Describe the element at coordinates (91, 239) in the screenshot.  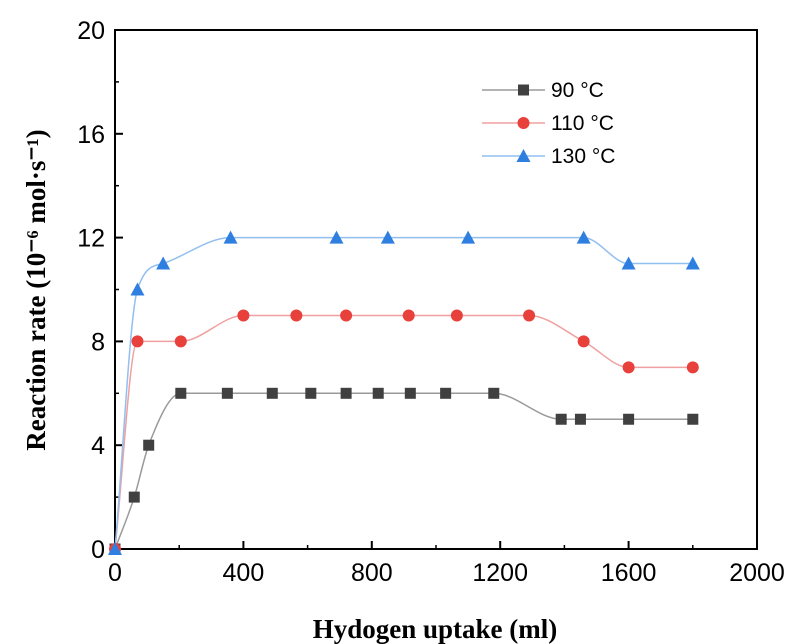
I see `y-tick-label: 12` at that location.